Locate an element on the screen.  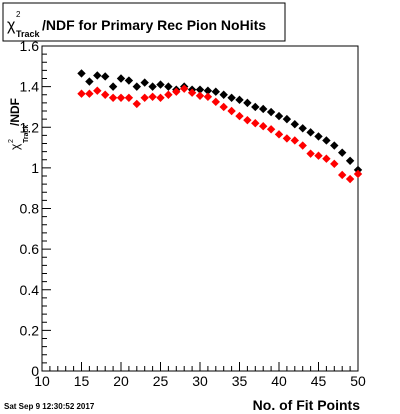
y-tick-label: 0.4 is located at coordinates (30, 290).